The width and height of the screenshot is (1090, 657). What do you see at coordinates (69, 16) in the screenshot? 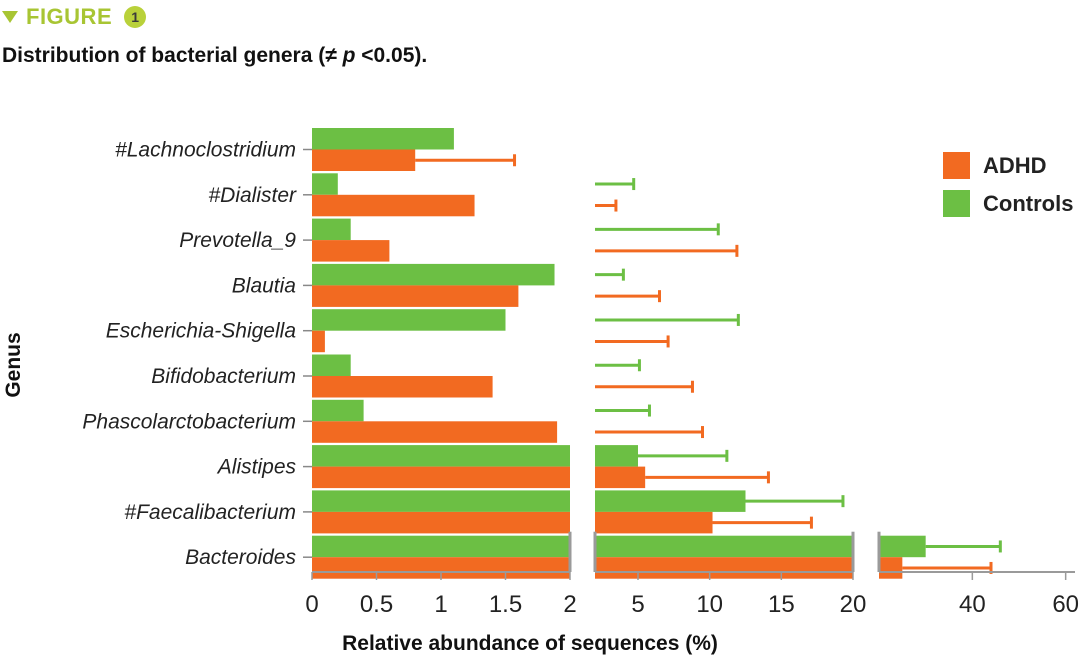
I see `figure-label: FIGURE` at bounding box center [69, 16].